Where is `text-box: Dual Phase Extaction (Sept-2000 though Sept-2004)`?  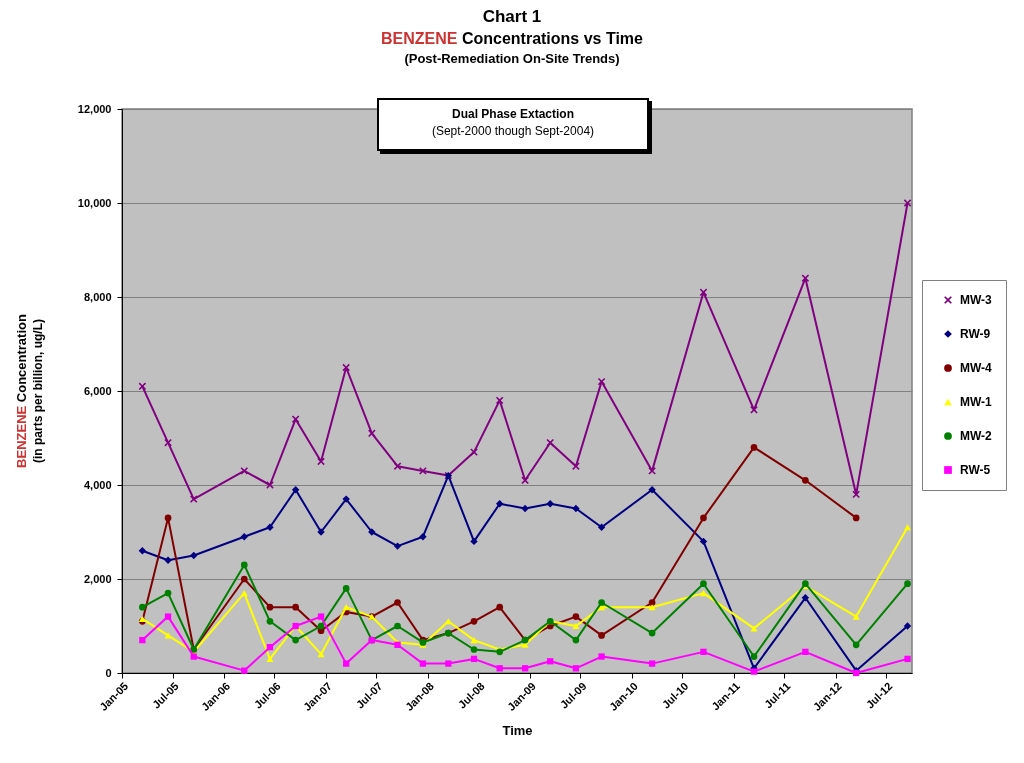 text-box: Dual Phase Extaction (Sept-2000 though Sept-2004) is located at coordinates (513, 124).